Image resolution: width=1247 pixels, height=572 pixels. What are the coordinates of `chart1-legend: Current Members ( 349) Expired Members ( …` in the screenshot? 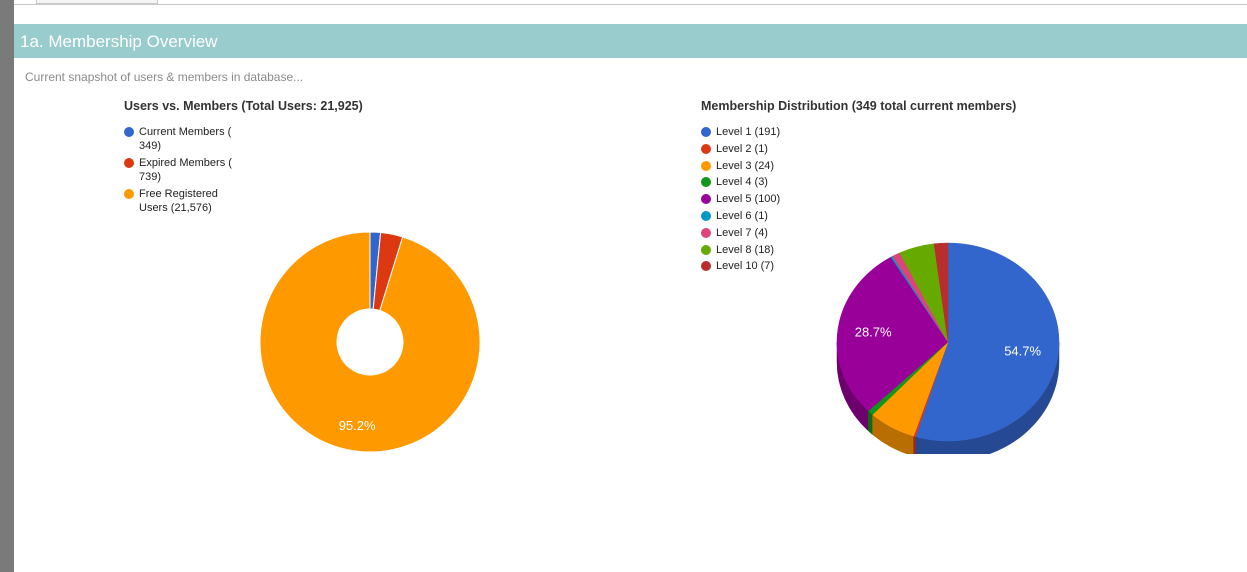 It's located at (181, 171).